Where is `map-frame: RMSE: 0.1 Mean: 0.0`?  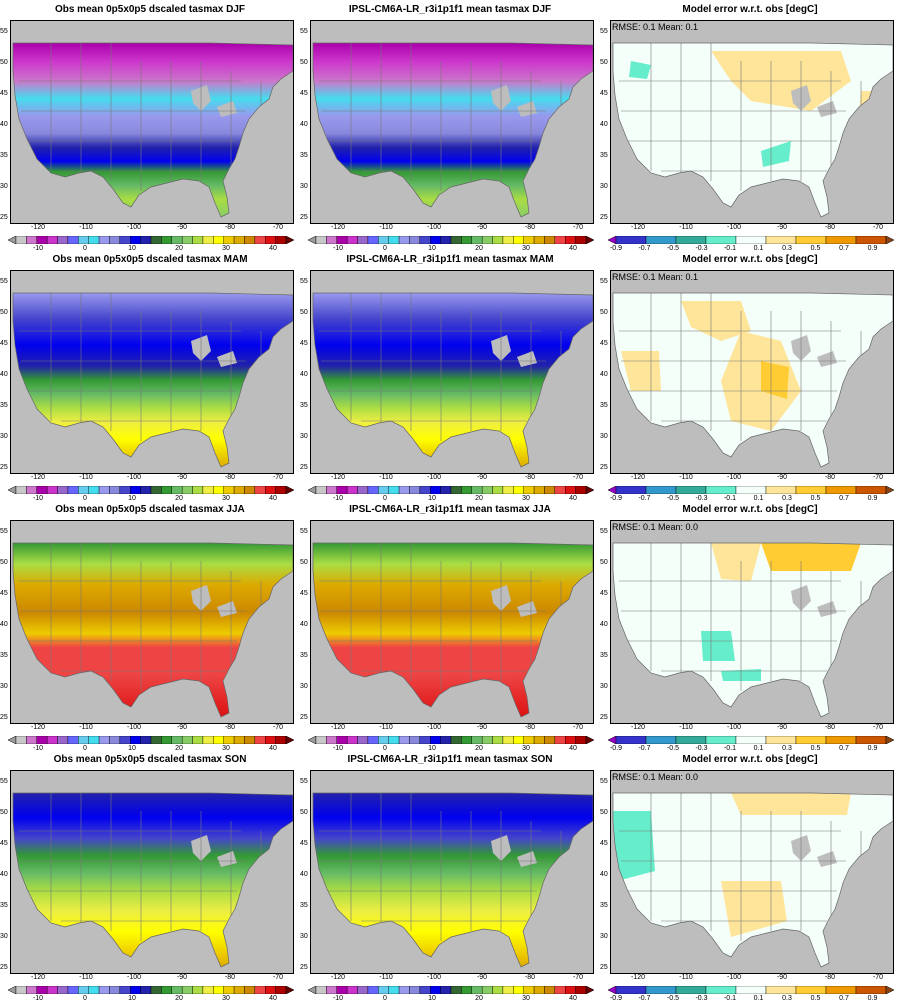 map-frame: RMSE: 0.1 Mean: 0.0 is located at coordinates (752, 872).